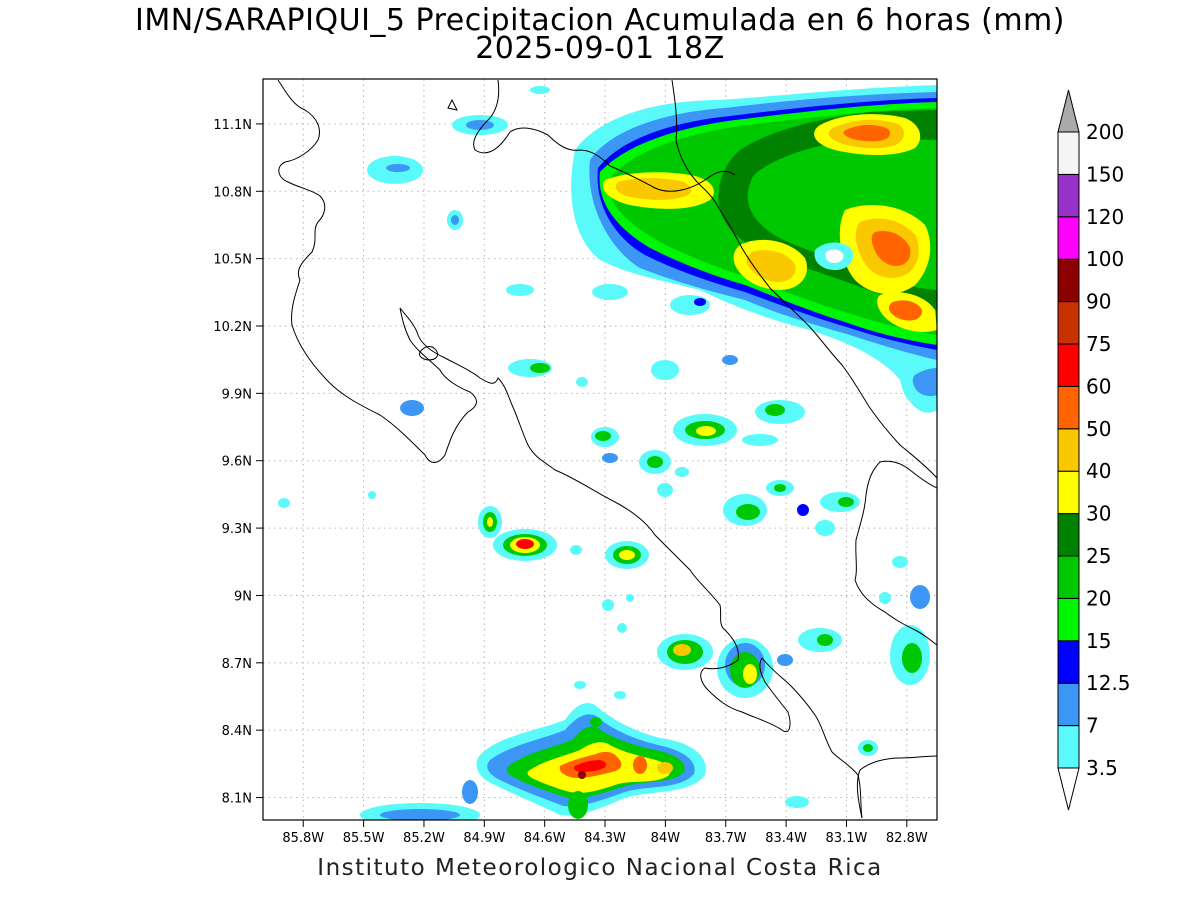 The image size is (1200, 900). What do you see at coordinates (237, 664) in the screenshot?
I see `lat-tick-label: 8.7N` at bounding box center [237, 664].